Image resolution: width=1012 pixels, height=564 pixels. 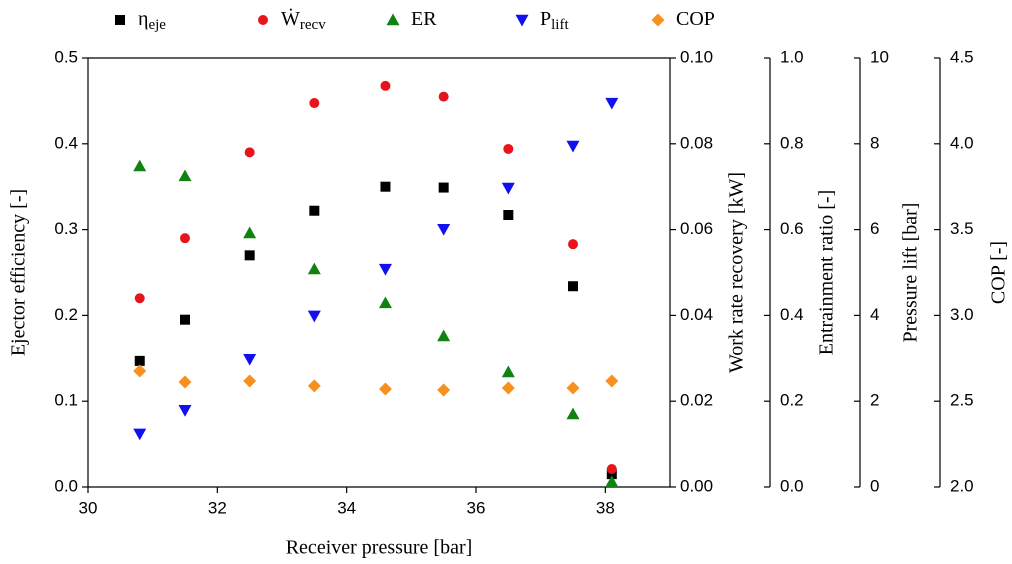 I want to click on y-tick-label: 0.5, so click(x=66, y=56).